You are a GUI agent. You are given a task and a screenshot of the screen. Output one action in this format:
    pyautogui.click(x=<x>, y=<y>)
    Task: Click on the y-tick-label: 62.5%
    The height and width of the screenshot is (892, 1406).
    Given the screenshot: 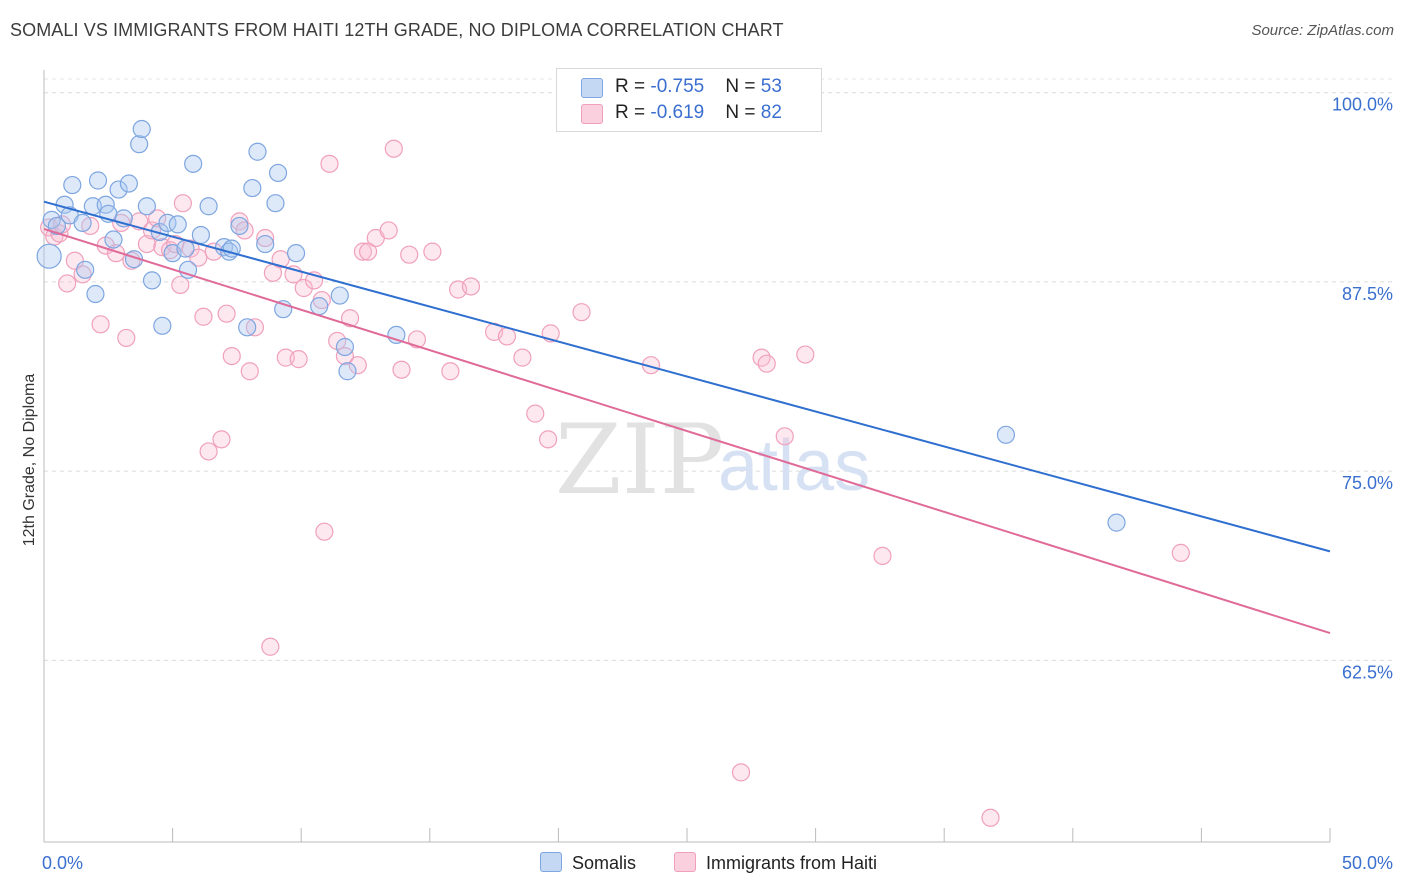 What is the action you would take?
    pyautogui.click(x=1367, y=672)
    